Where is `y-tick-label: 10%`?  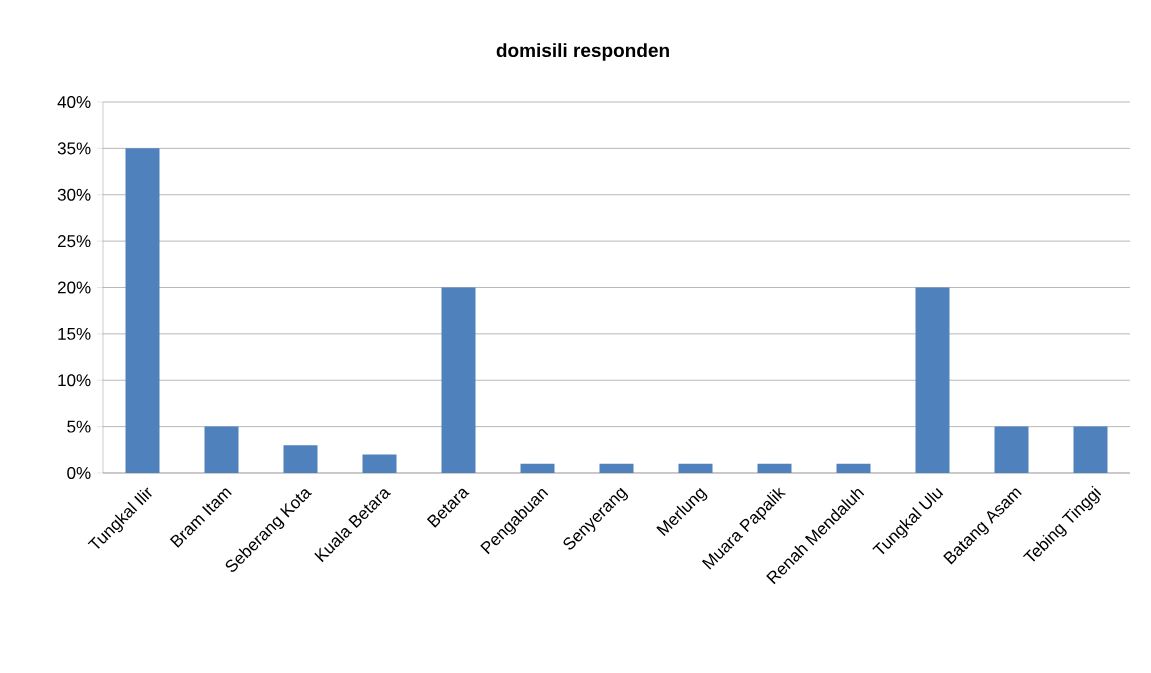
y-tick-label: 10% is located at coordinates (74, 380).